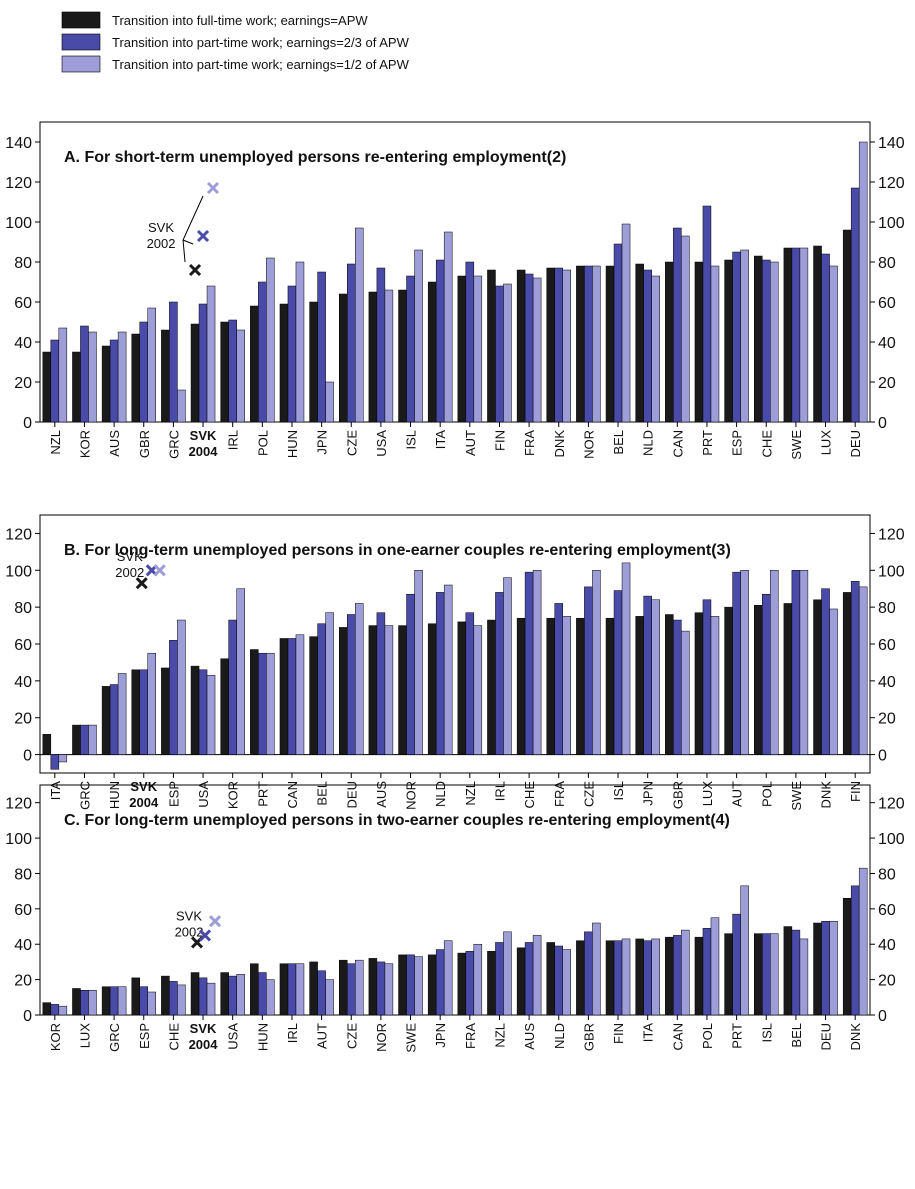 The height and width of the screenshot is (1189, 915). Describe the element at coordinates (887, 343) in the screenshot. I see `y-tick-label: 40` at that location.